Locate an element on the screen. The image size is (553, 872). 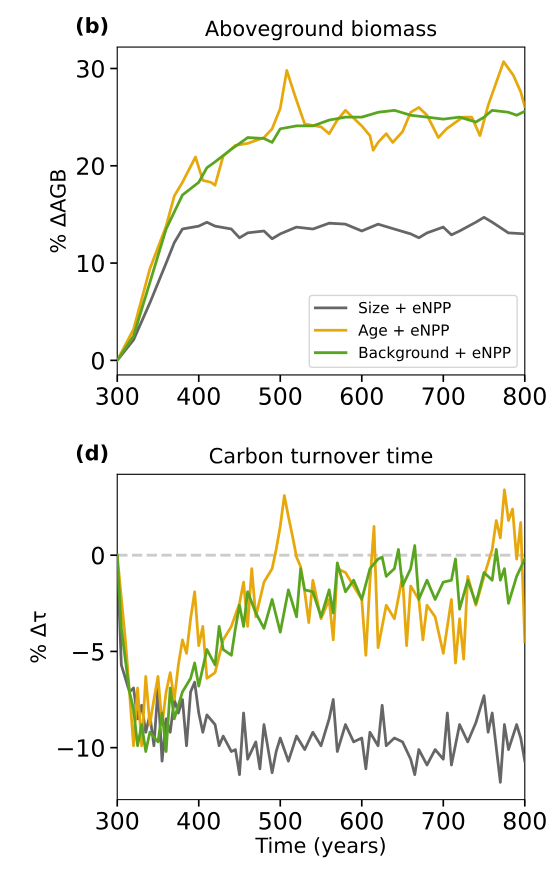
x-axis-title: Time (years) is located at coordinates (320, 847).